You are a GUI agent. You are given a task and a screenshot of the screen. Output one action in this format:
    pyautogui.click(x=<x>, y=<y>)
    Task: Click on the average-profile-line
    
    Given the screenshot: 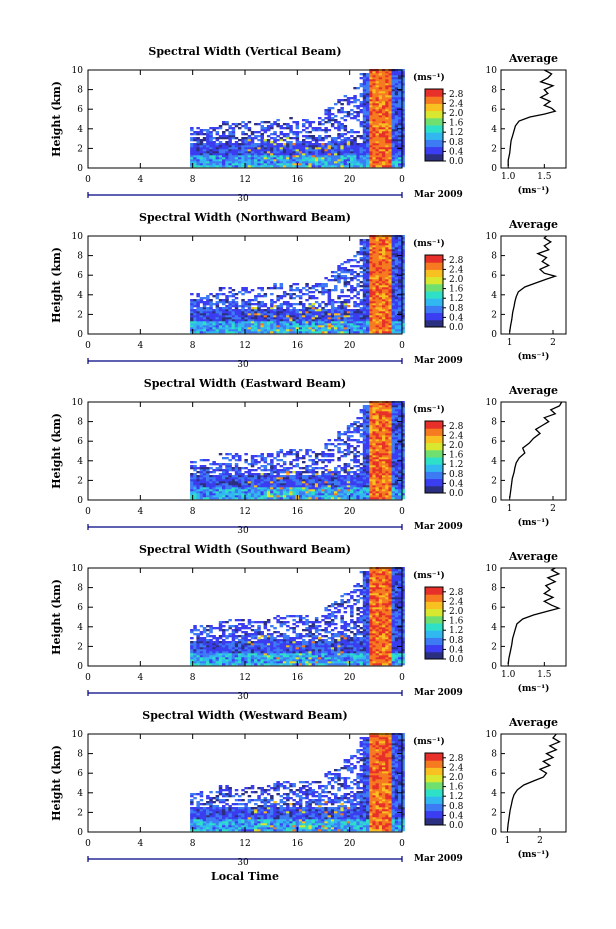 What is the action you would take?
    pyautogui.click(x=532, y=117)
    